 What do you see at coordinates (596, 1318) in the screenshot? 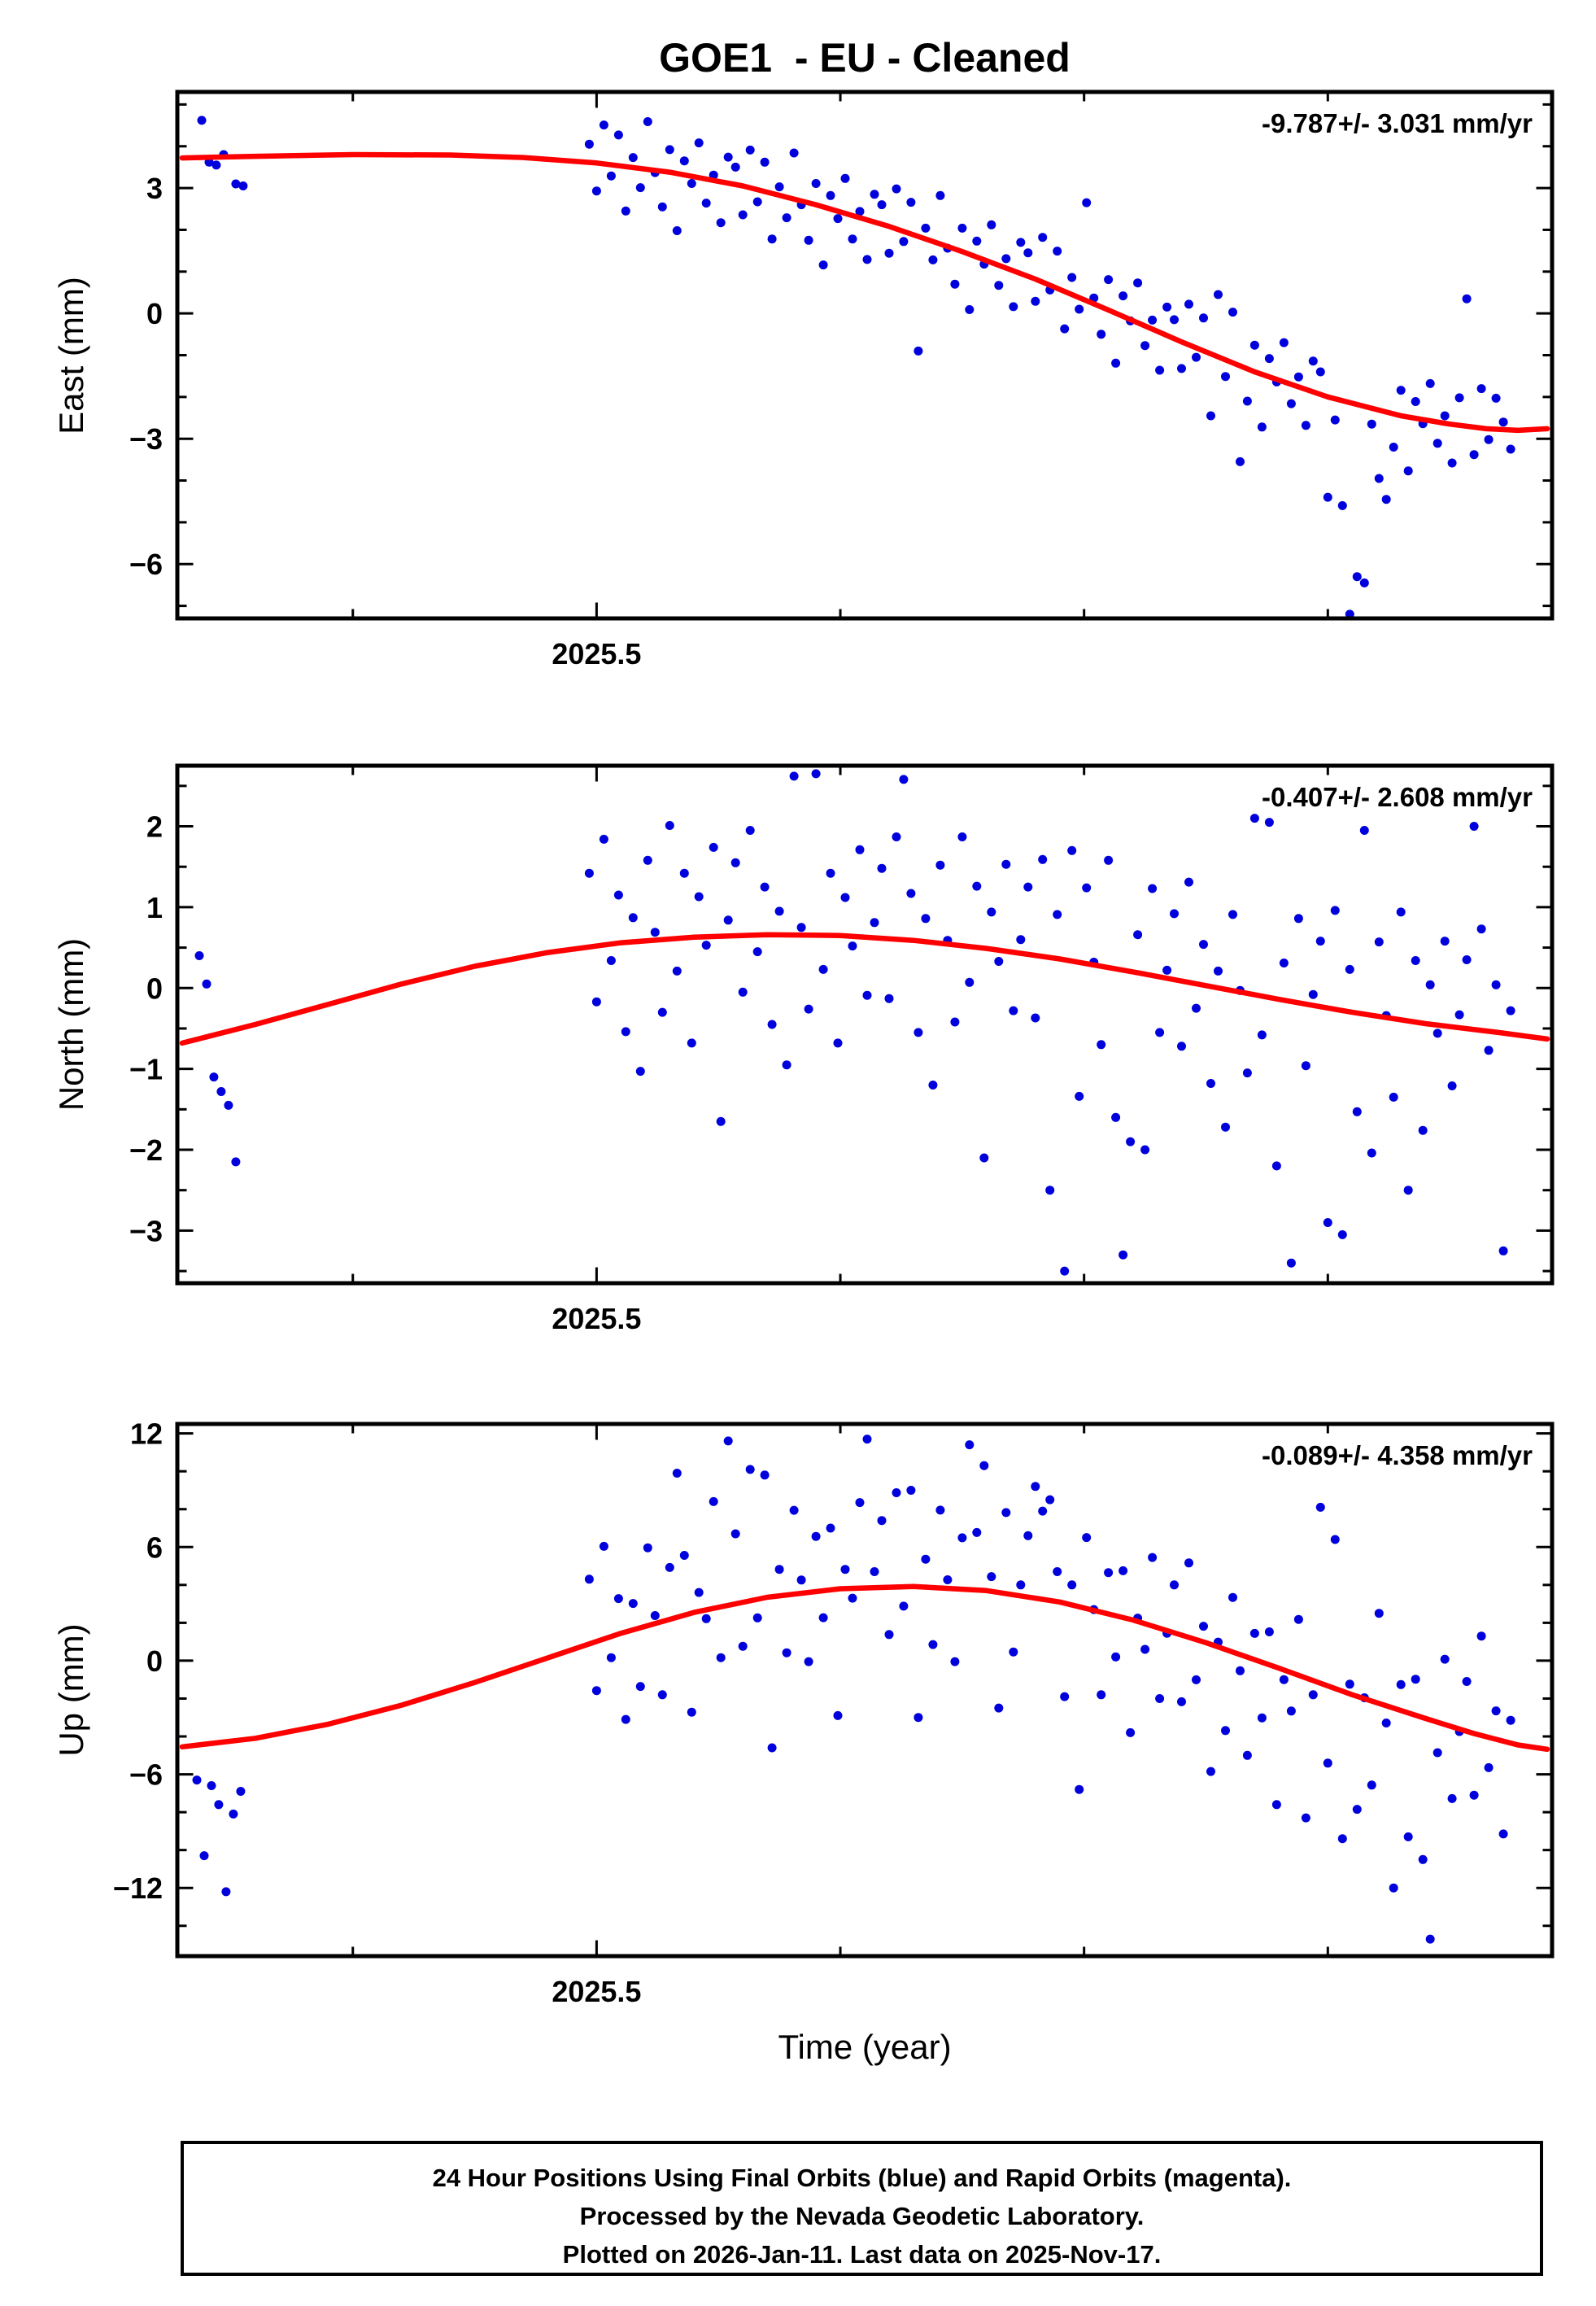
I see `north-xtick-label: 2025.5` at bounding box center [596, 1318].